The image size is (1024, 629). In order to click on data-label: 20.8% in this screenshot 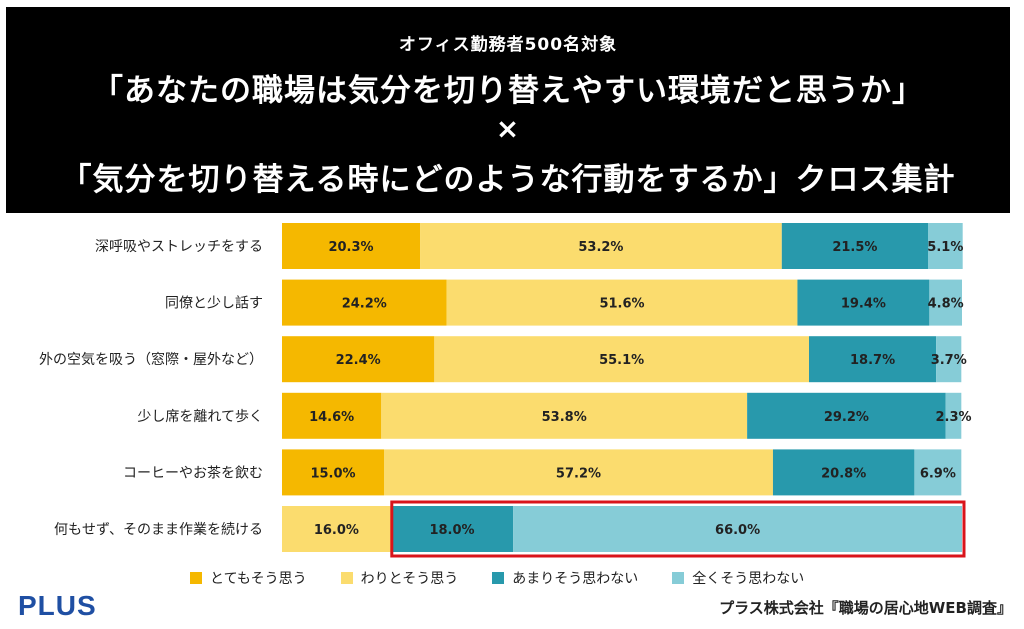, I will do `click(843, 473)`.